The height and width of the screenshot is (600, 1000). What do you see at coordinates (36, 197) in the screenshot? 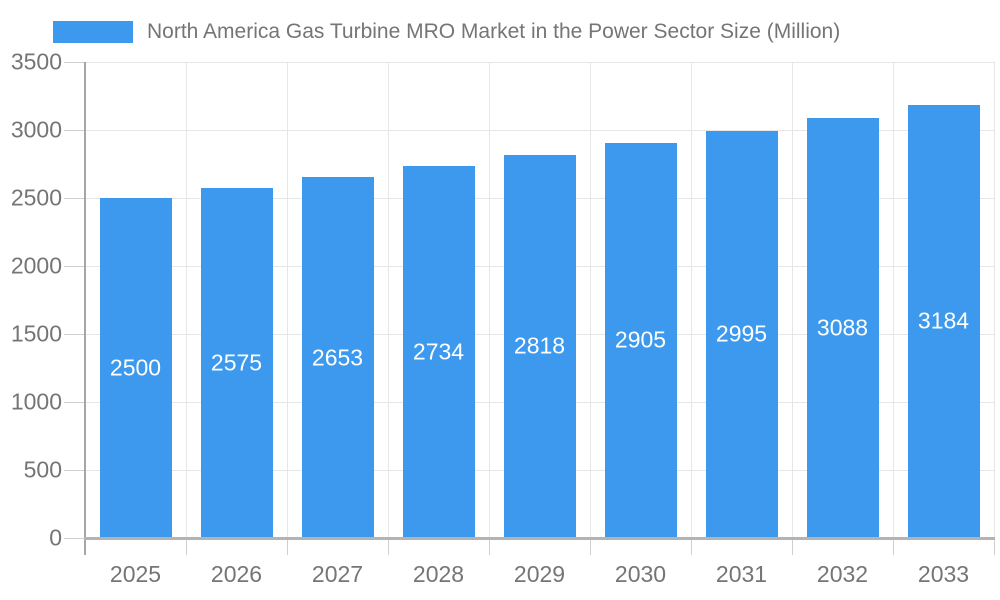
I see `y-axis-label: 2500` at bounding box center [36, 197].